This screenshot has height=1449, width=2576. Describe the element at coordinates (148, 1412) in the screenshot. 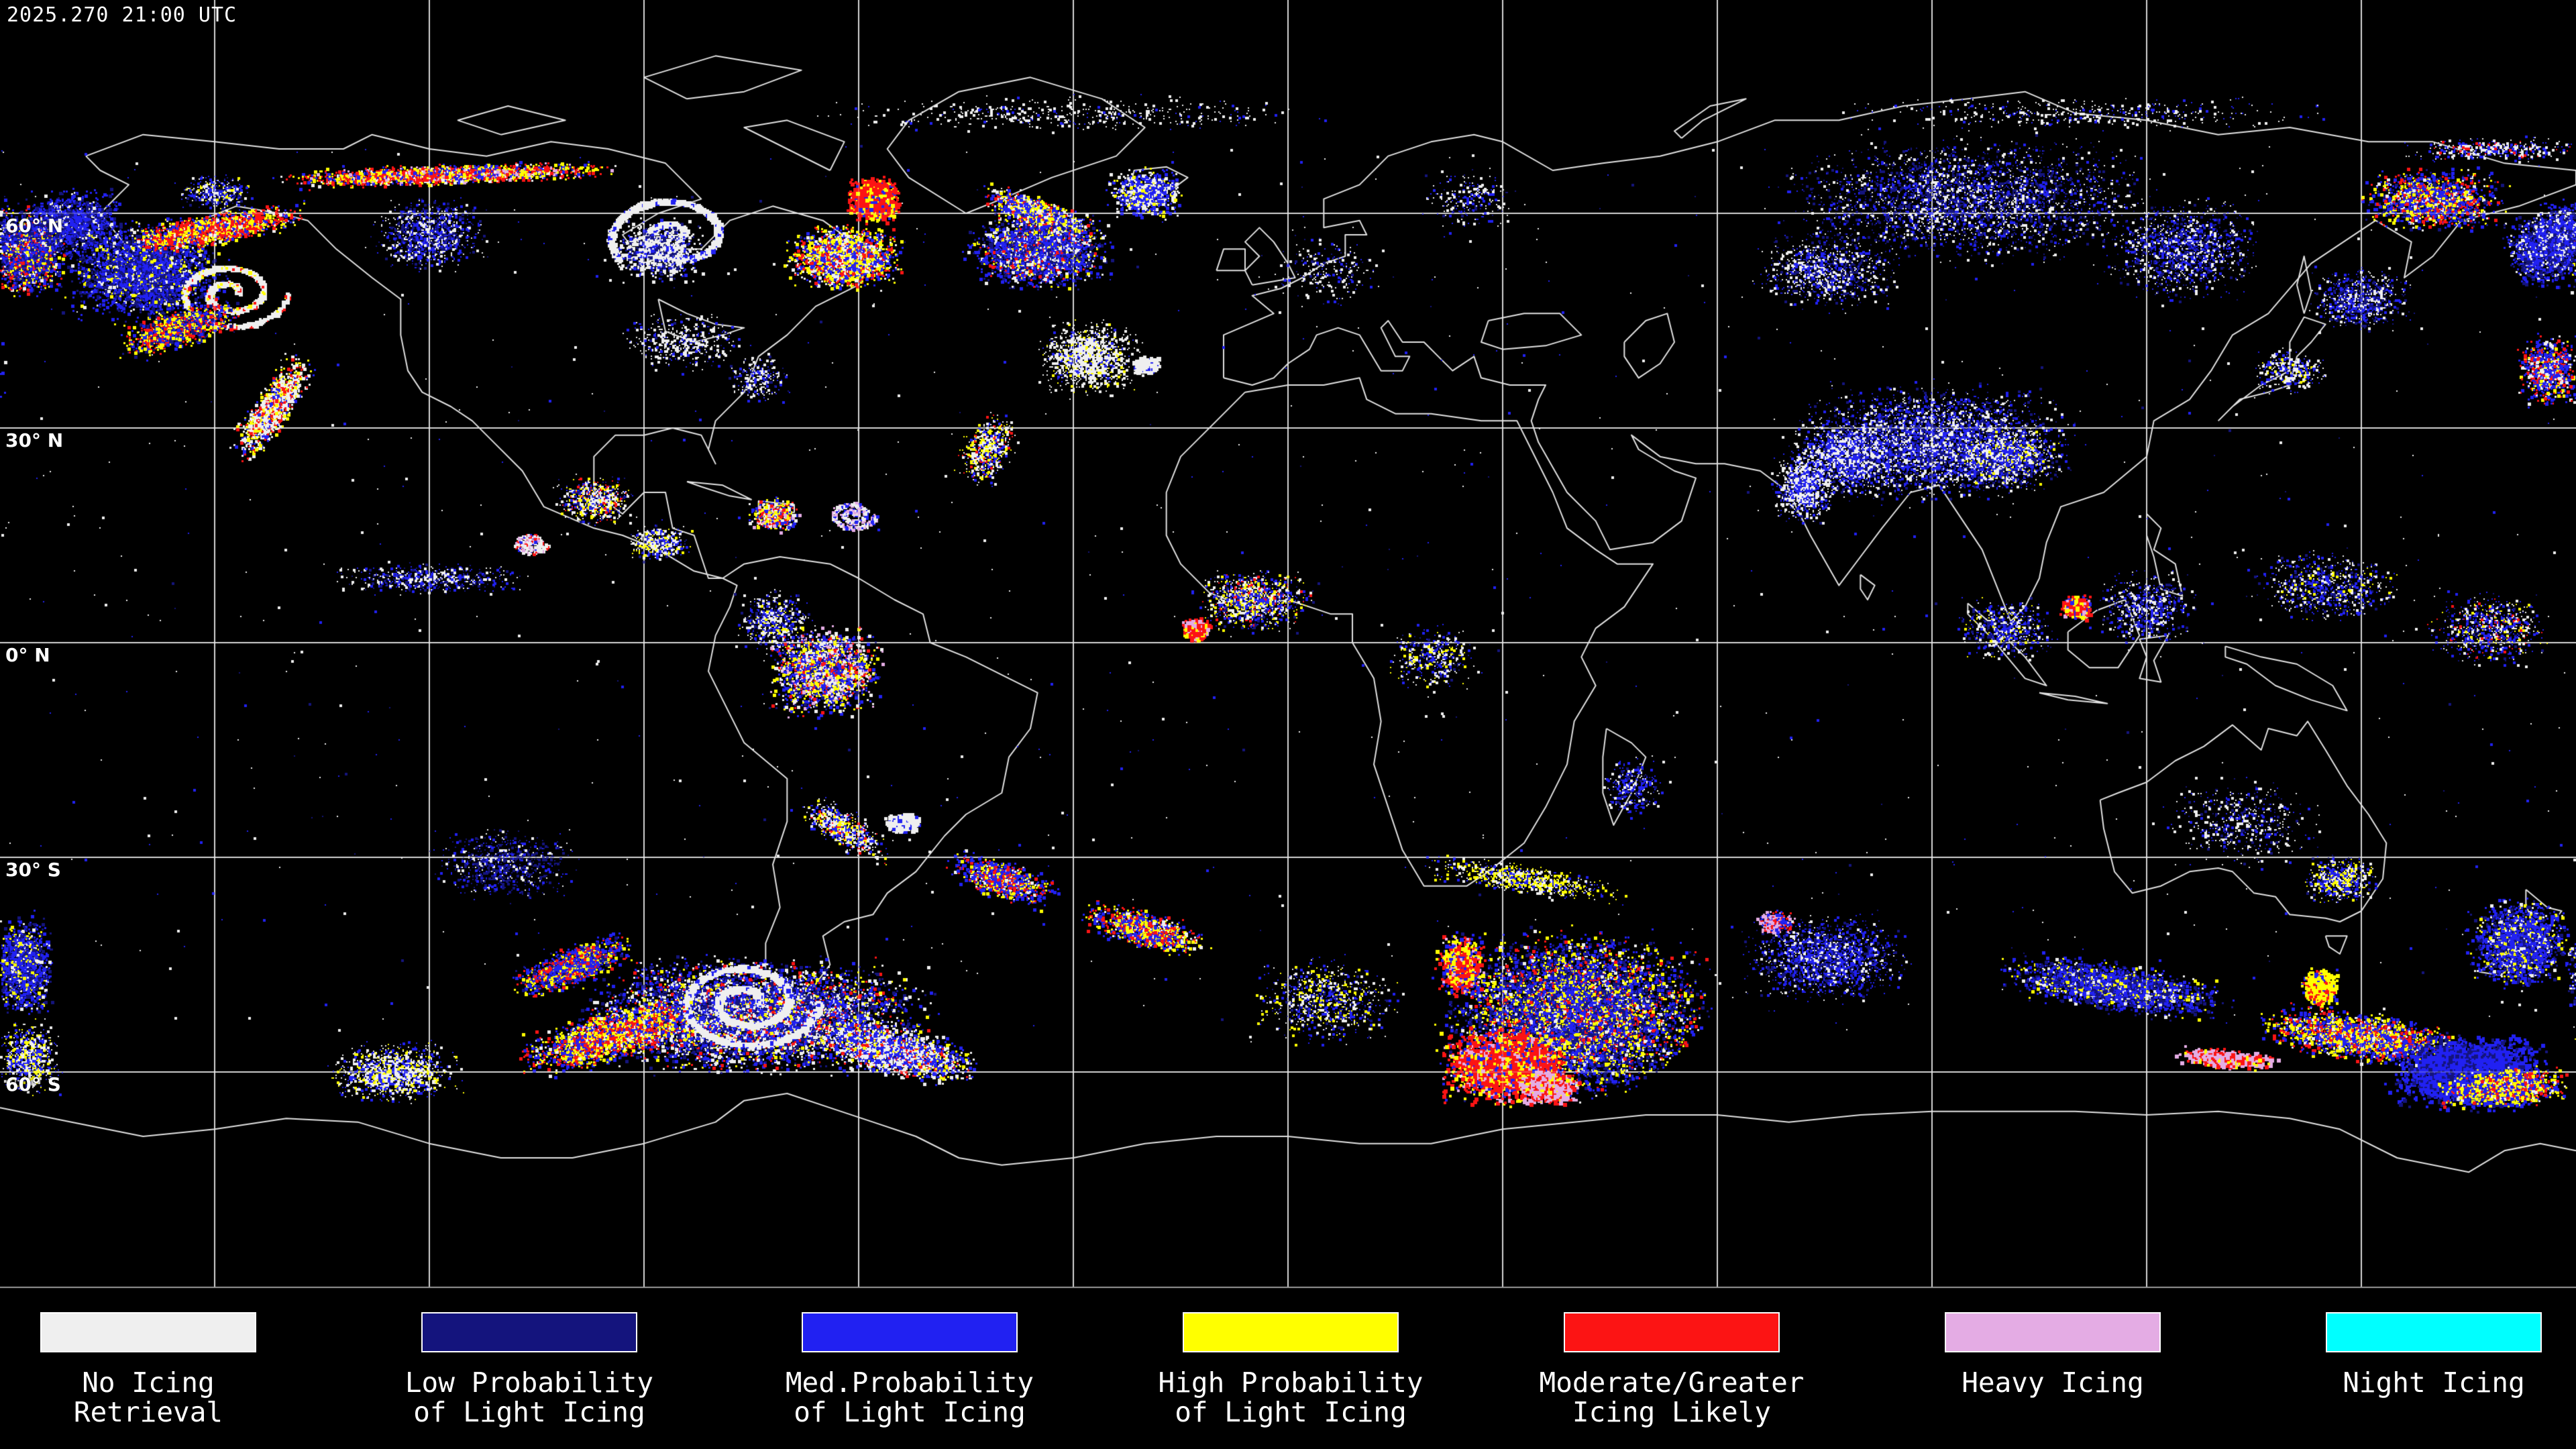

I see `legend-label-line2: Retrieval` at that location.